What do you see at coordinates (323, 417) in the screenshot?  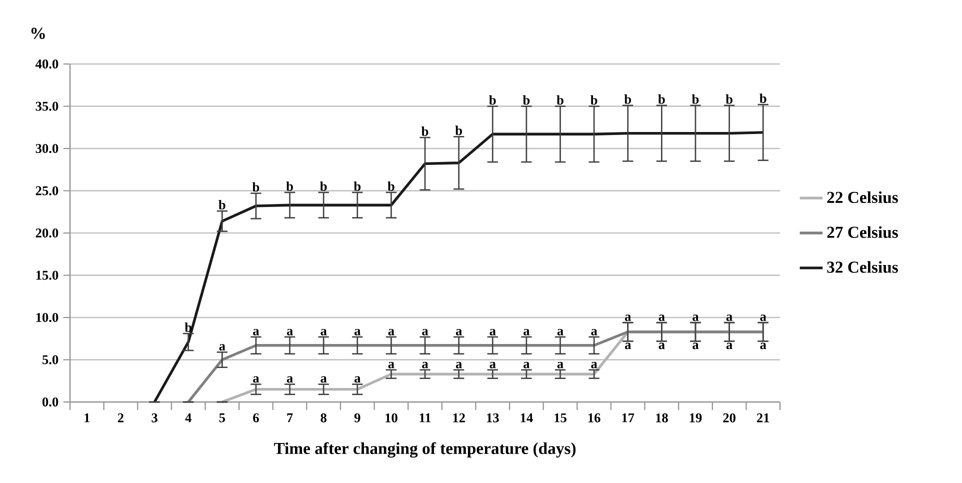 I see `x-tick-label: 8` at bounding box center [323, 417].